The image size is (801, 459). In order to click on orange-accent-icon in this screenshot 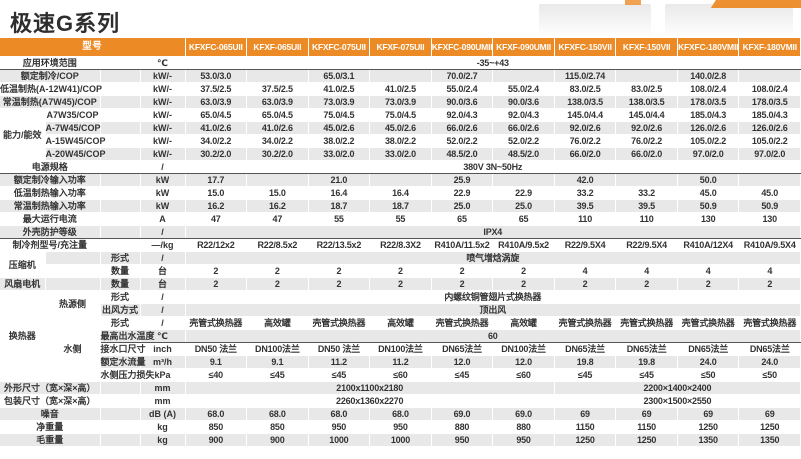, I will do `click(633, 2)`.